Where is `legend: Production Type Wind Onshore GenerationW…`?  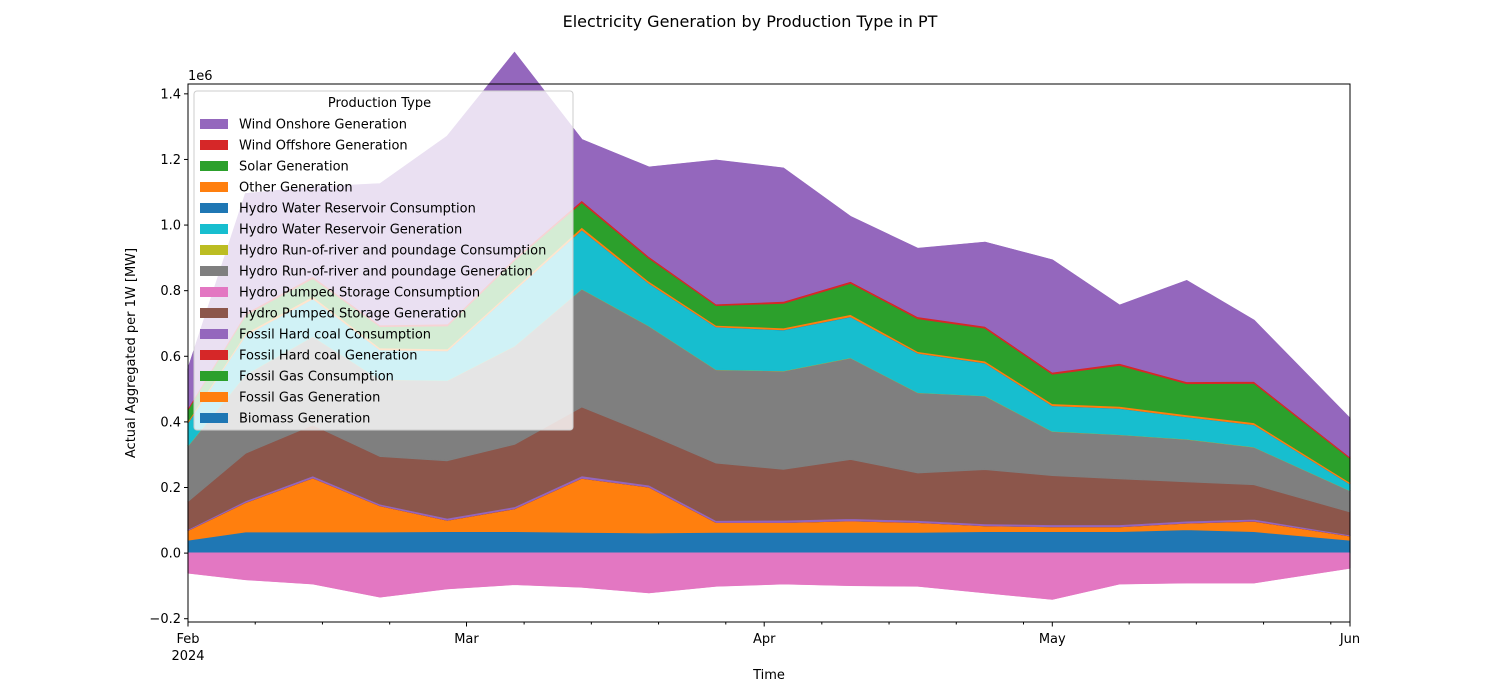
legend: Production Type Wind Onshore GenerationW… is located at coordinates (383, 260).